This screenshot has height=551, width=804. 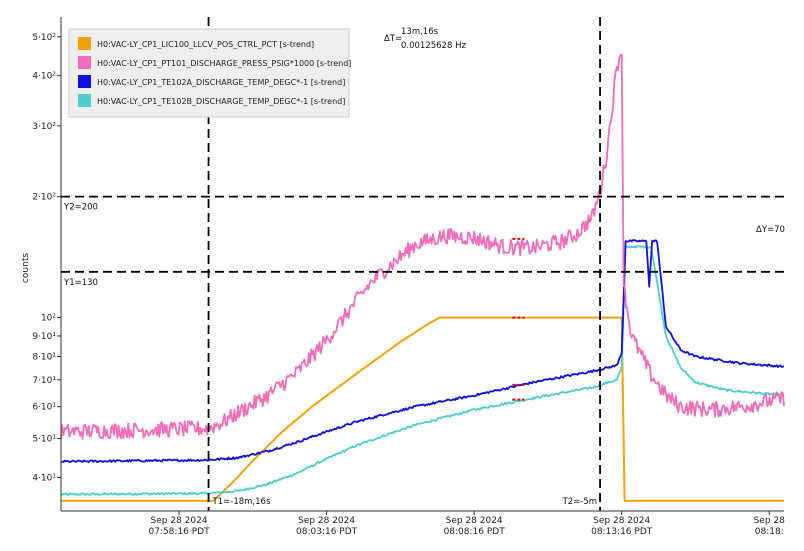 What do you see at coordinates (622, 532) in the screenshot?
I see `x-tick-time-3: 08:13:16 PDT` at bounding box center [622, 532].